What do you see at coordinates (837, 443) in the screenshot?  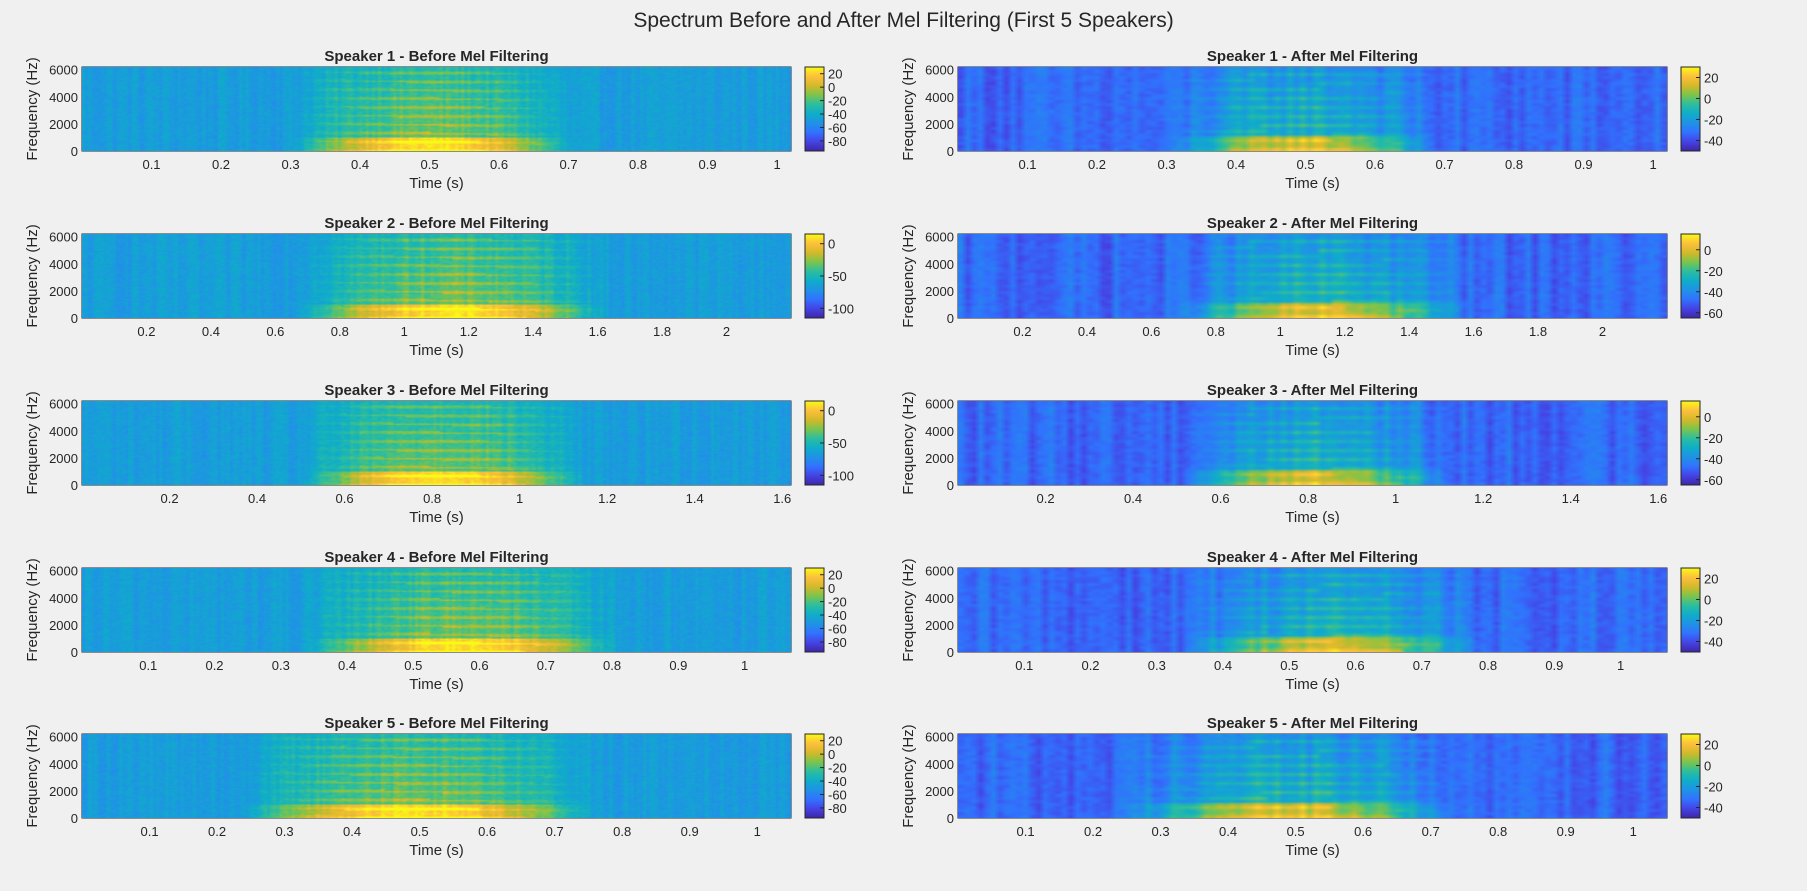 I see `colorbar-tick-label: -50` at bounding box center [837, 443].